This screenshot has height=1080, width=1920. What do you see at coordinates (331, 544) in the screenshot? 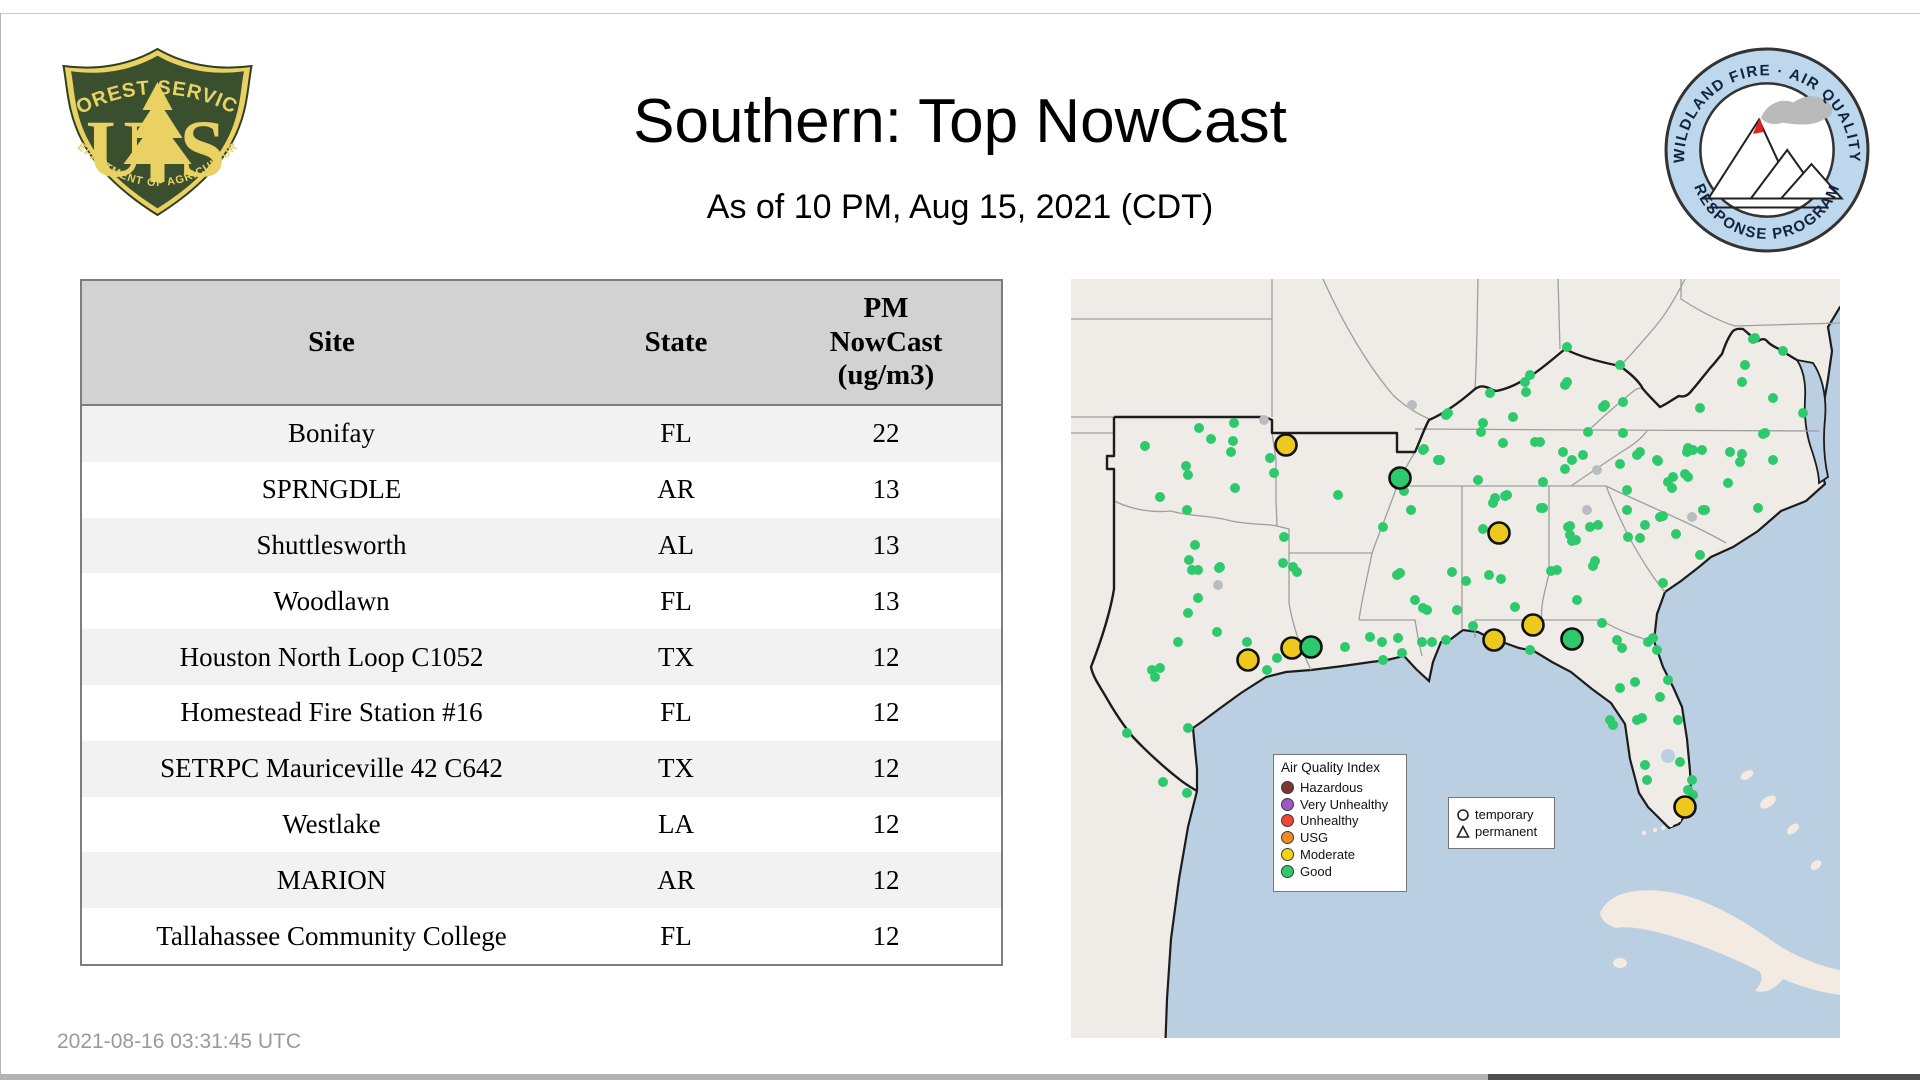
I see `site-cell: Shuttlesworth` at bounding box center [331, 544].